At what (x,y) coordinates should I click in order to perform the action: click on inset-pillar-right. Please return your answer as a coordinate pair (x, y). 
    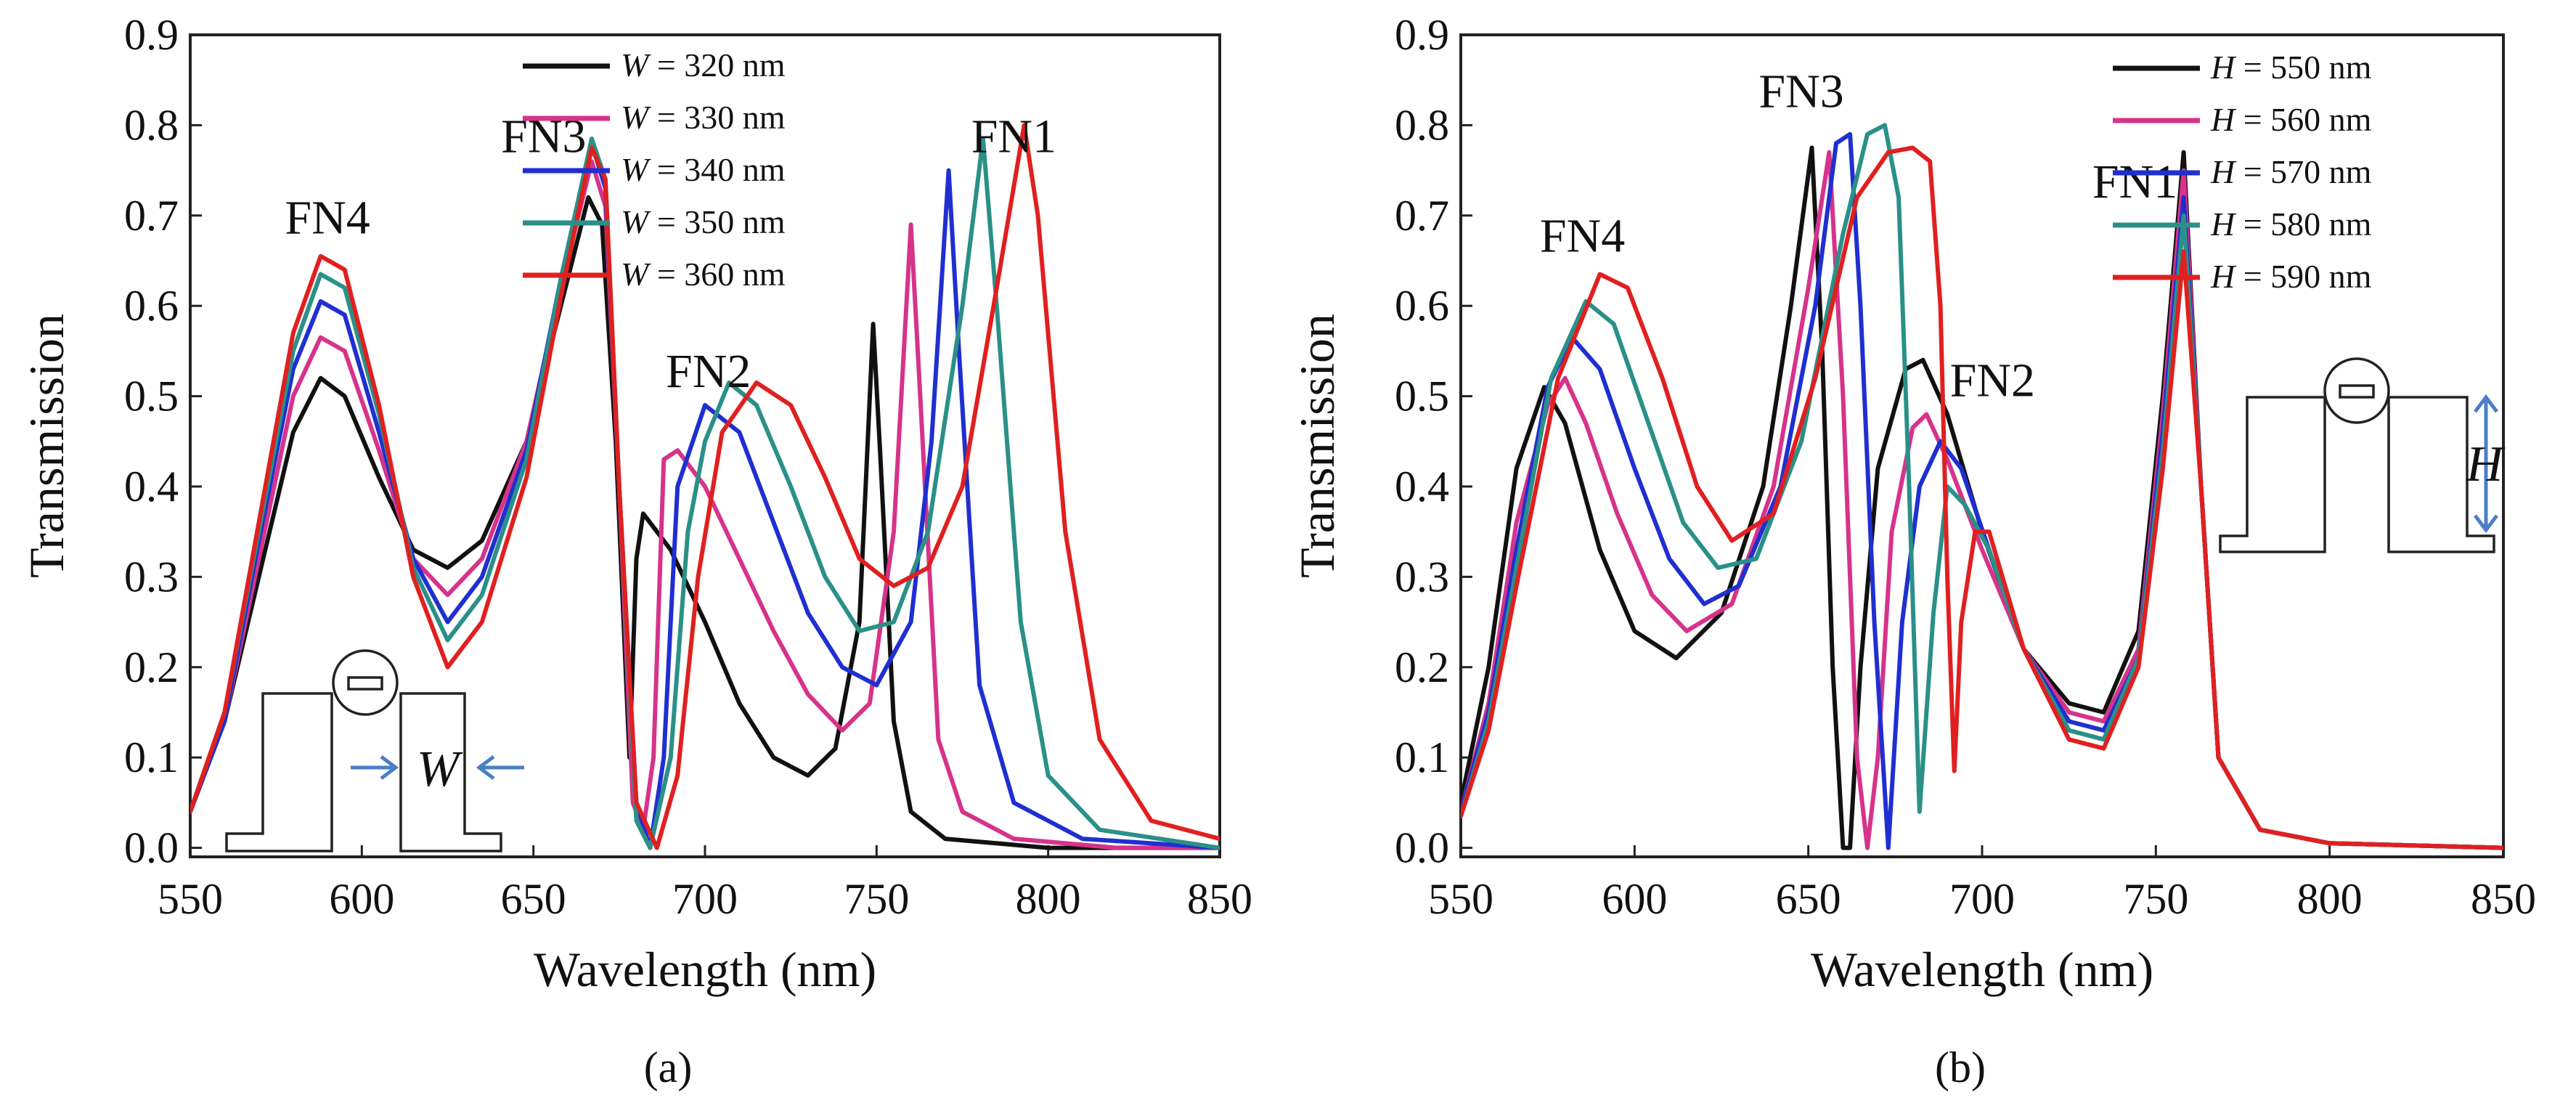
    Looking at the image, I should click on (450, 772).